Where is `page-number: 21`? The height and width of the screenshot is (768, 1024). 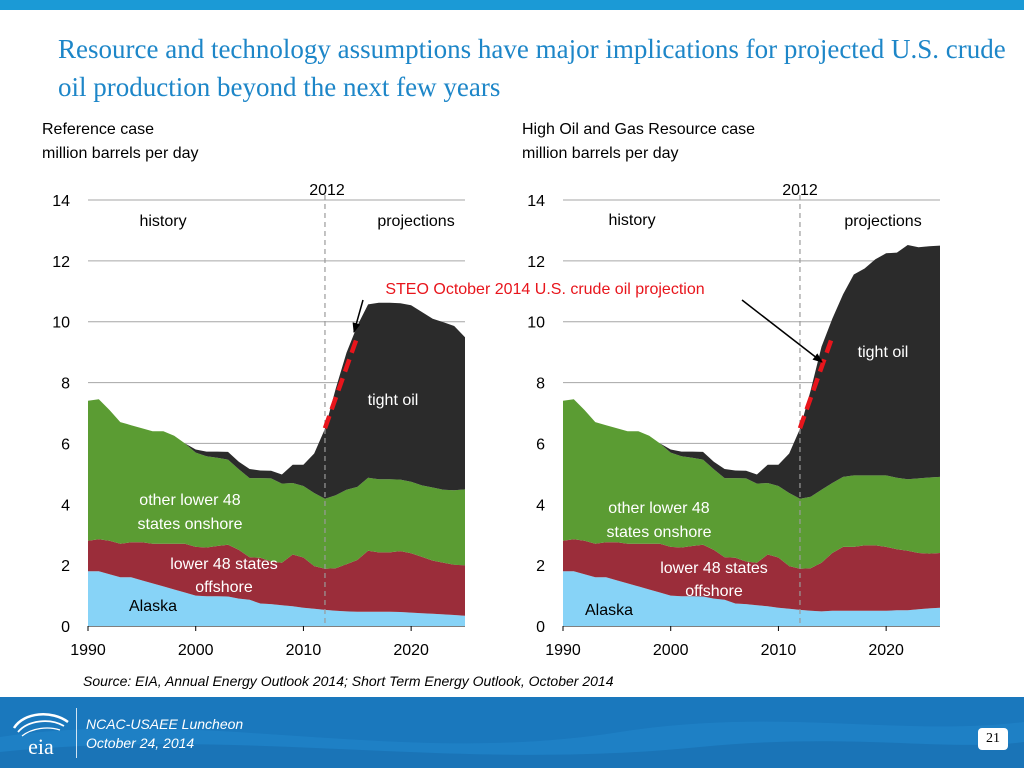
page-number: 21 is located at coordinates (993, 739).